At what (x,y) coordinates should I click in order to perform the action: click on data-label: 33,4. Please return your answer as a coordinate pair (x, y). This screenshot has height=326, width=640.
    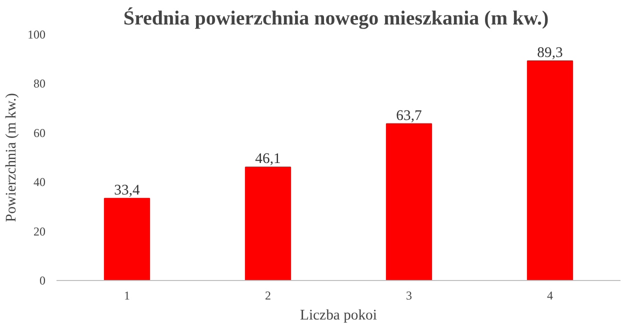
    Looking at the image, I should click on (127, 190).